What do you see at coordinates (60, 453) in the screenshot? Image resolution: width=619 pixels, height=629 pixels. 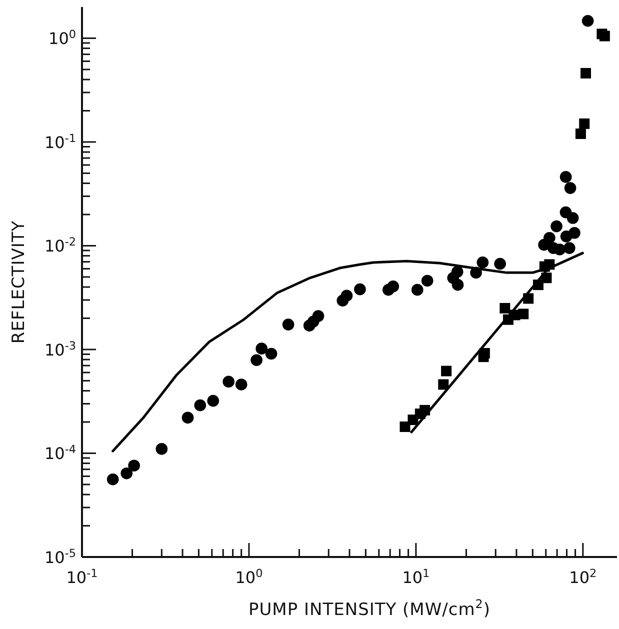 I see `y-tick-label: 10$^{-4}$` at bounding box center [60, 453].